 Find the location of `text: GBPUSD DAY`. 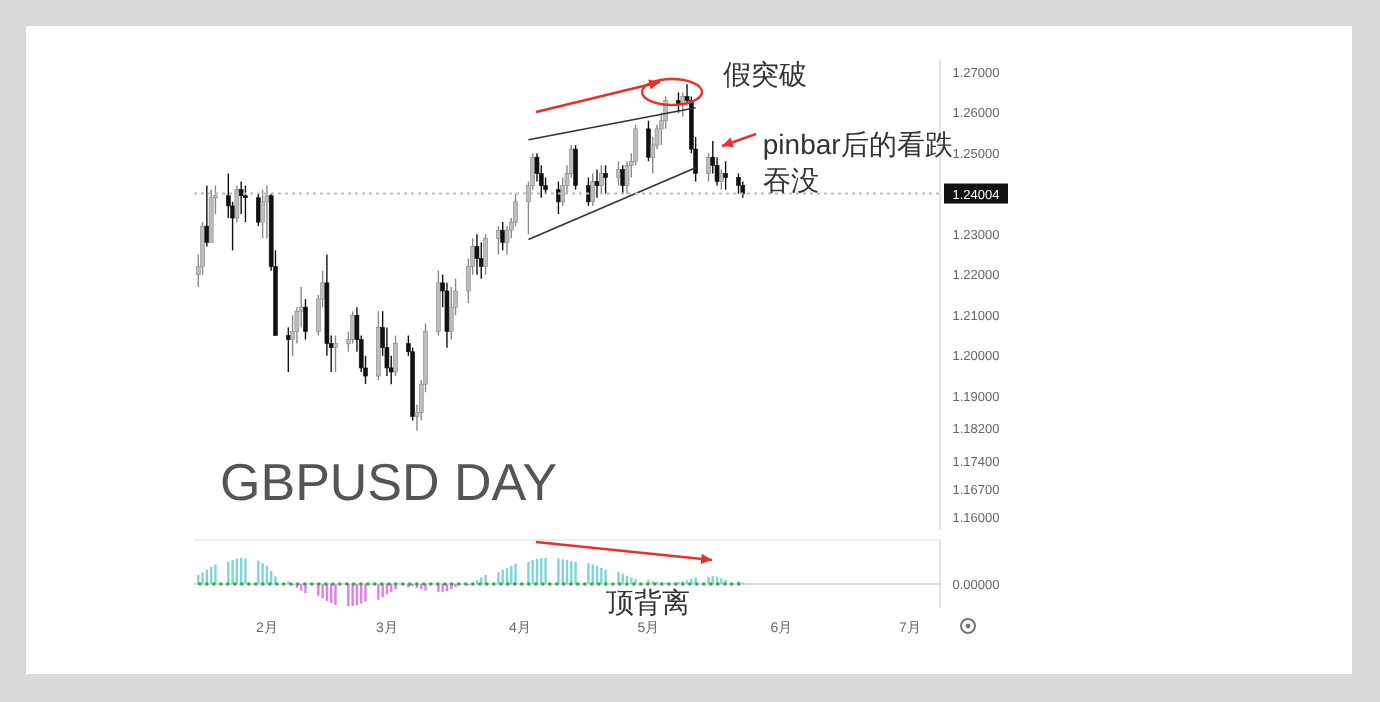

text: GBPUSD DAY is located at coordinates (389, 482).